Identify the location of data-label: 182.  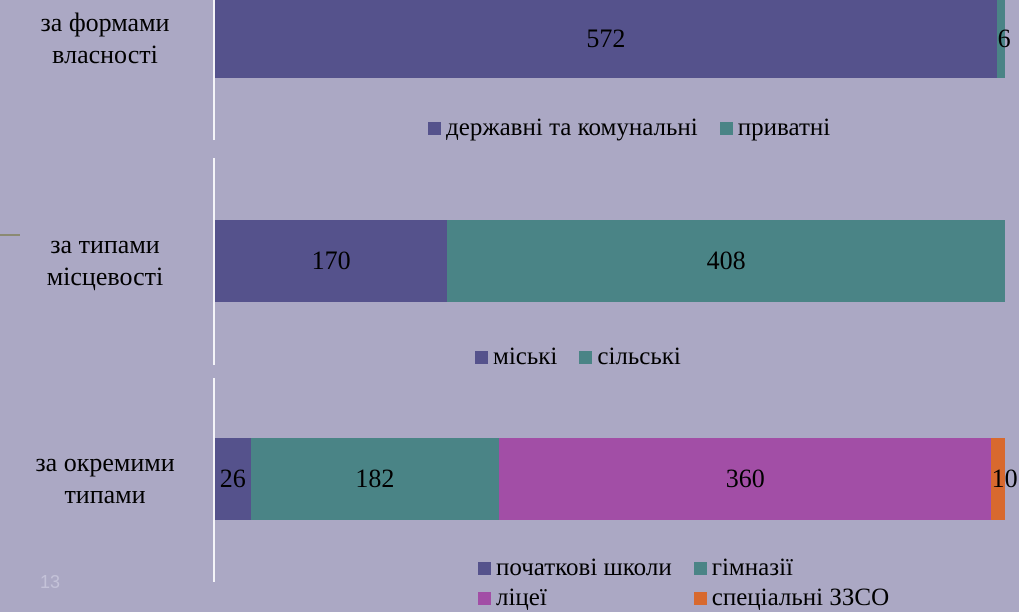
(375, 478).